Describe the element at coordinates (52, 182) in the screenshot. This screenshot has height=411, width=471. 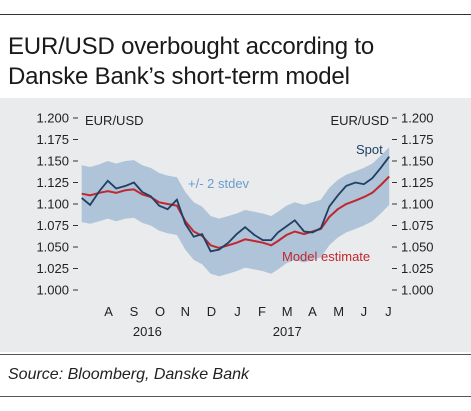
I see `y-tick-label-left: 1.125` at that location.